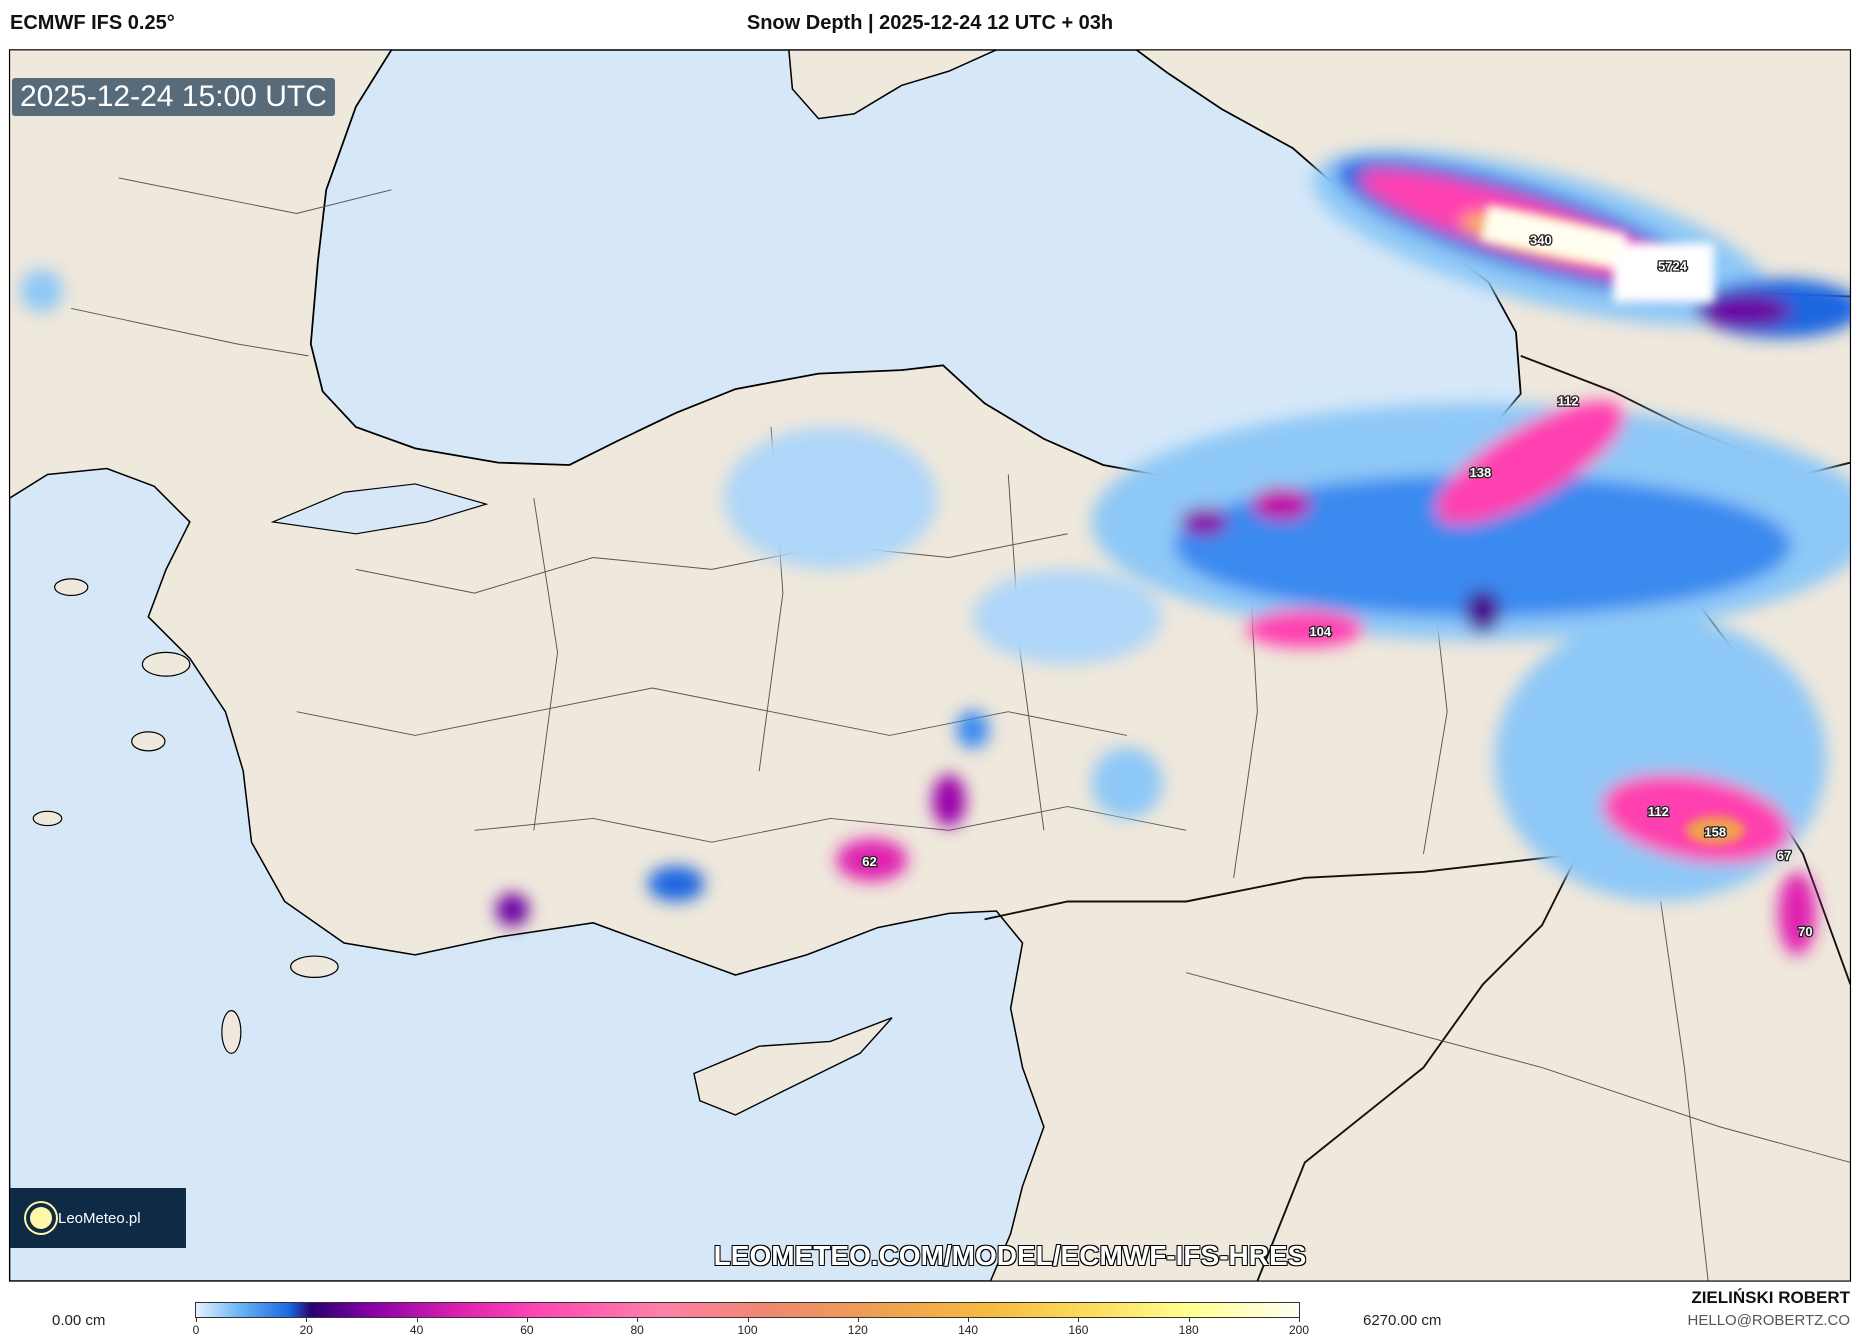  Describe the element at coordinates (1715, 831) in the screenshot. I see `value-label: 158` at that location.